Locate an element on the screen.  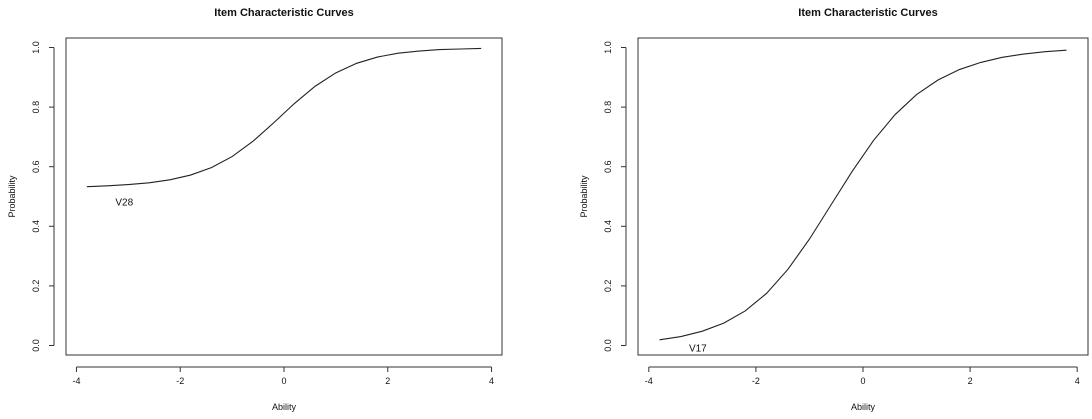
curve-label: V17 is located at coordinates (698, 348).